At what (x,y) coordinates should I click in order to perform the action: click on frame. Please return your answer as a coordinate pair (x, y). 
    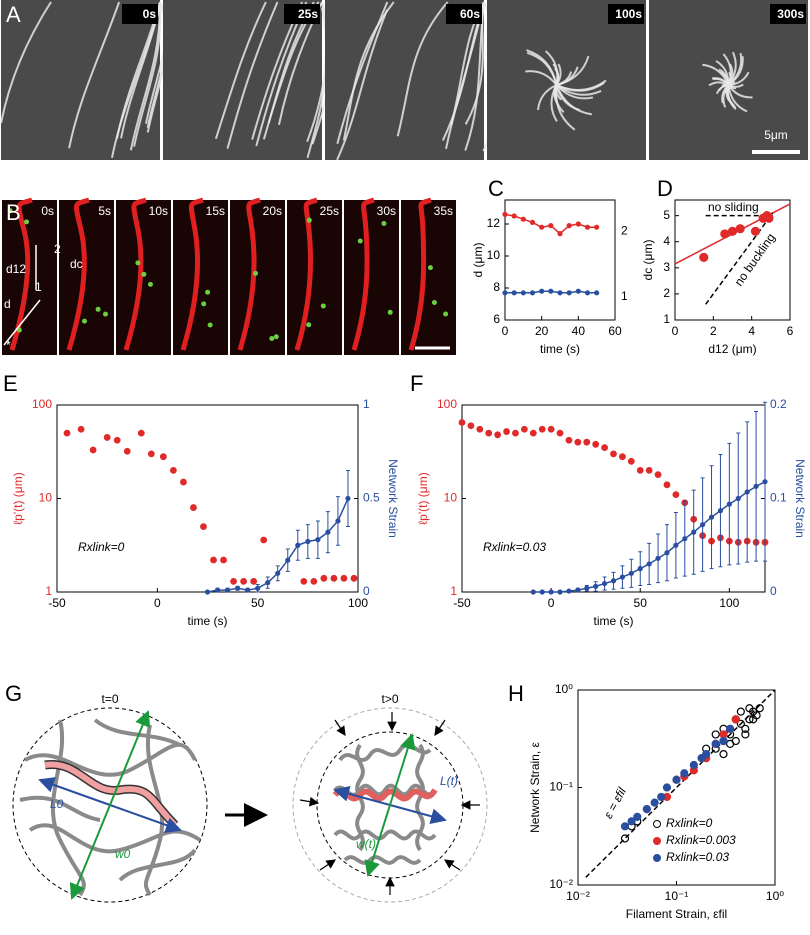
    Looking at the image, I should click on (428, 277).